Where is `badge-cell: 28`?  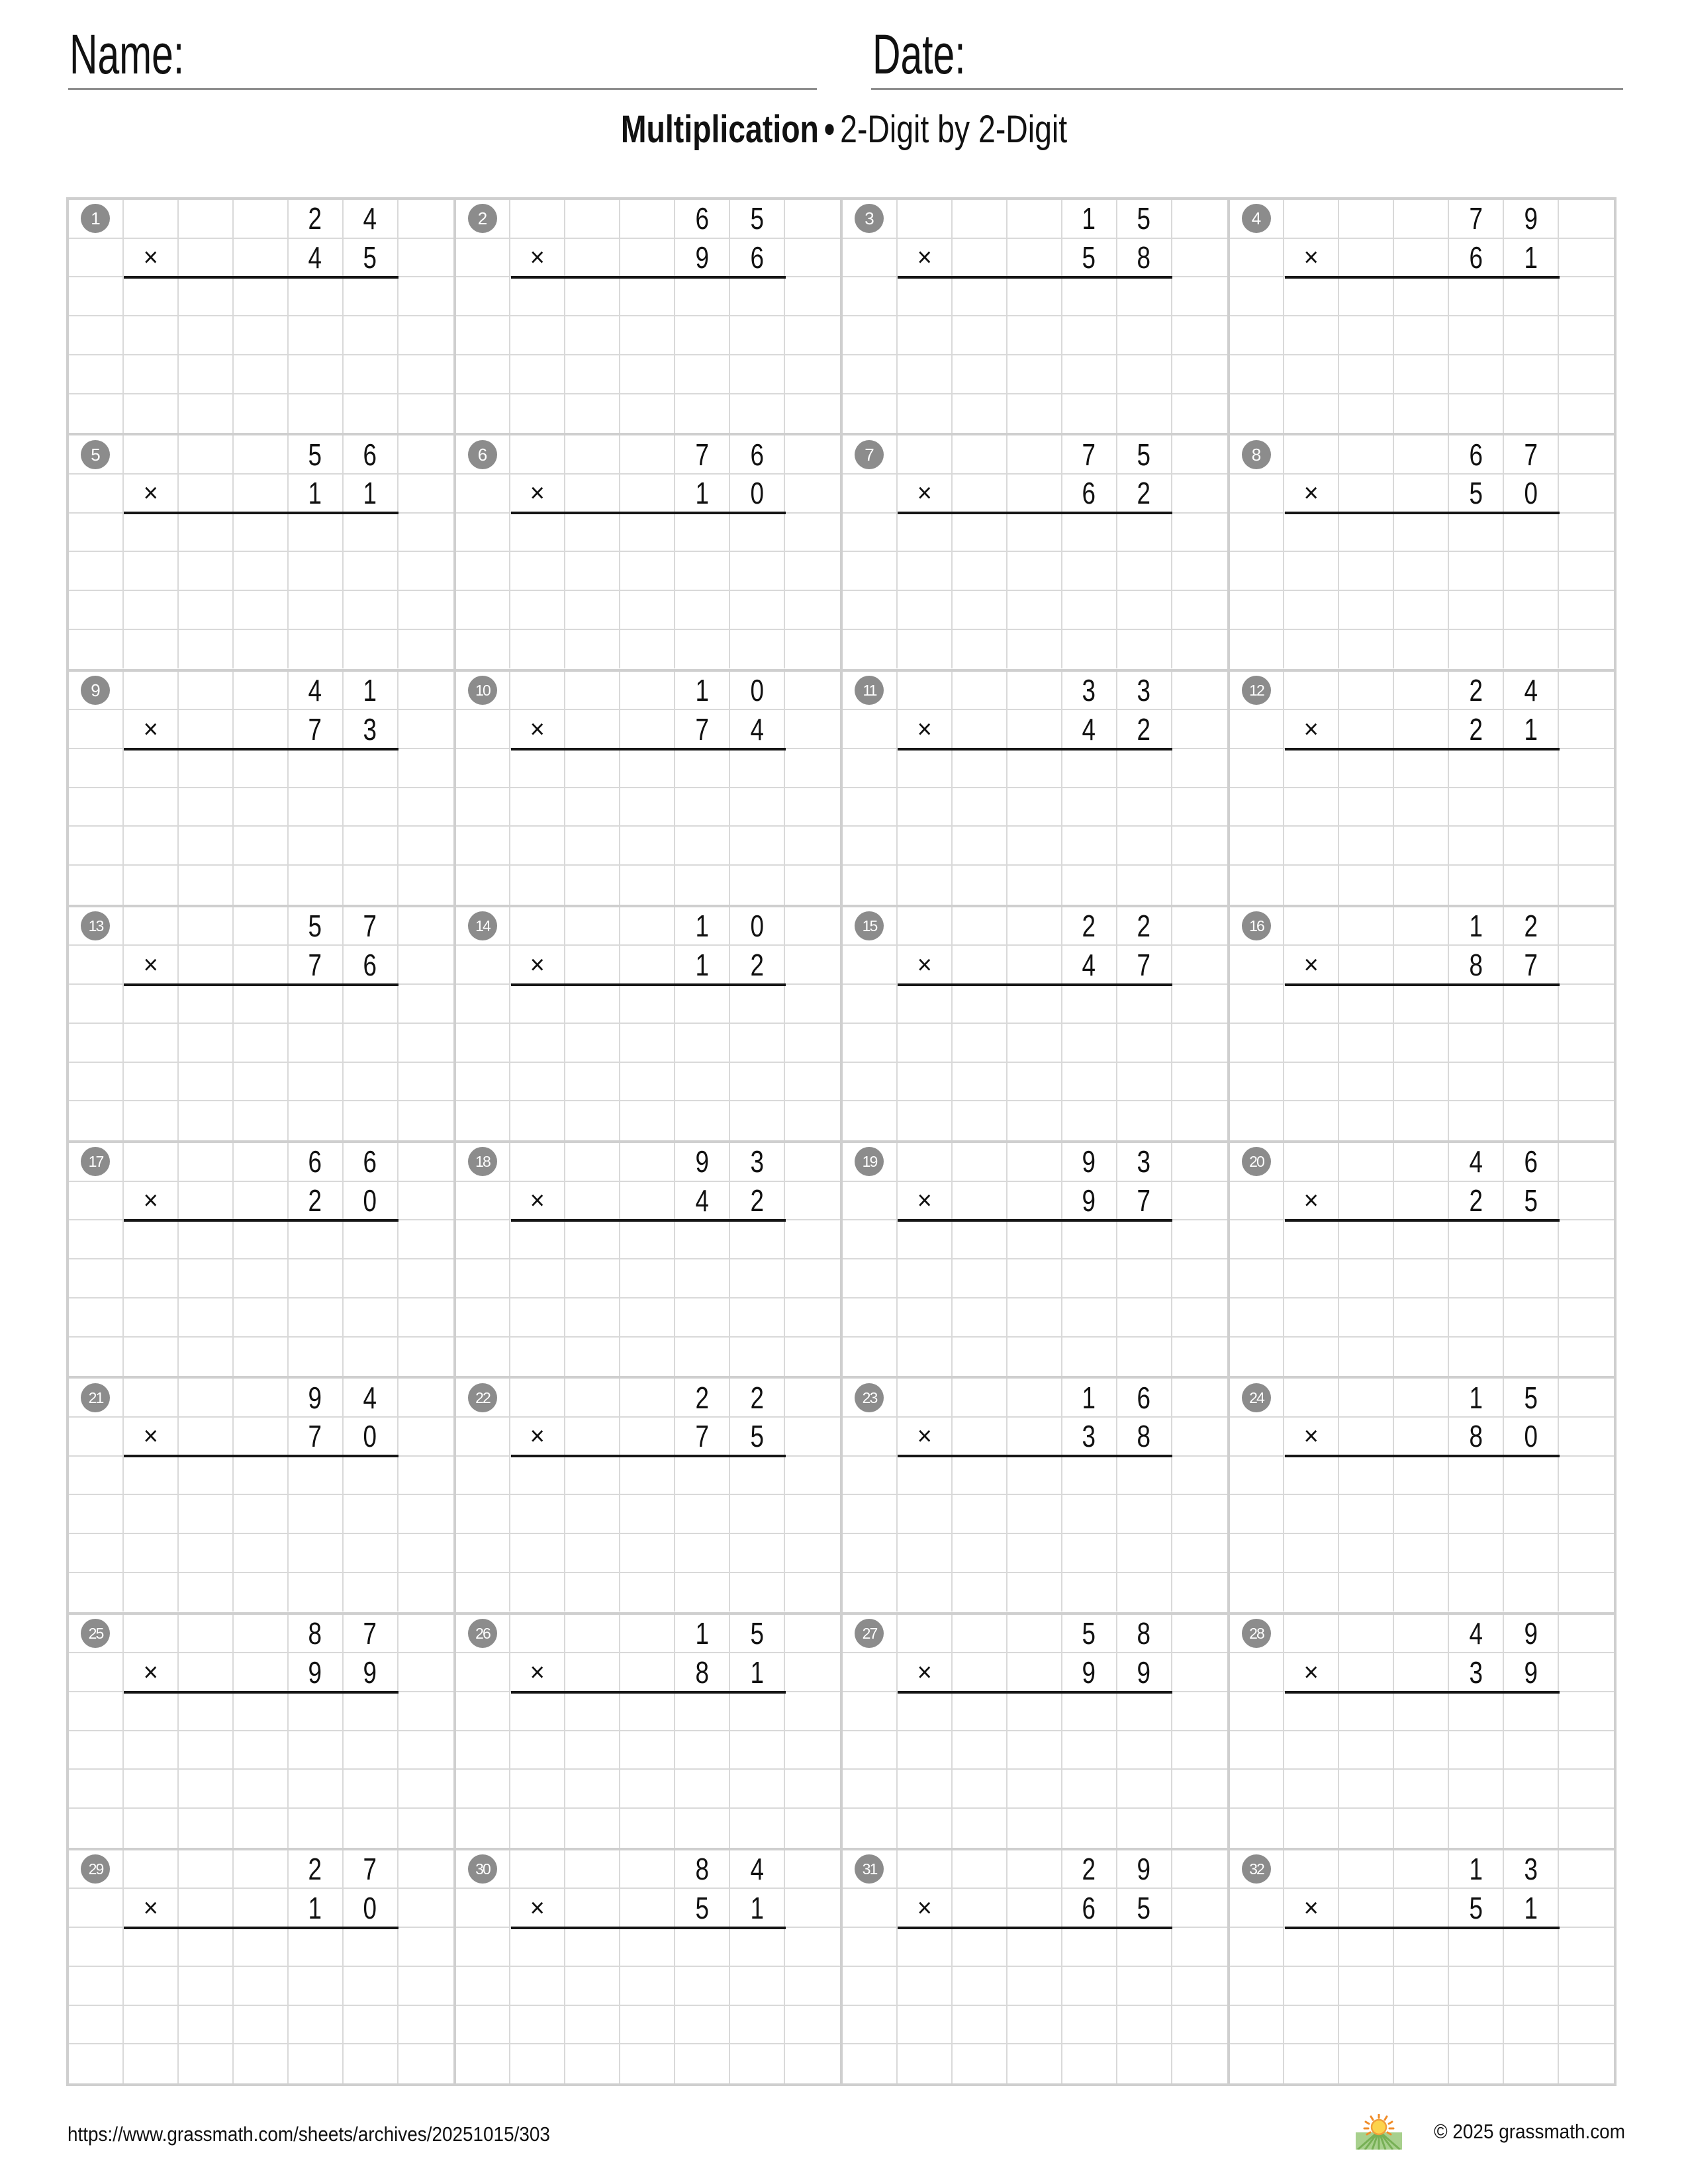 badge-cell: 28 is located at coordinates (1257, 1634).